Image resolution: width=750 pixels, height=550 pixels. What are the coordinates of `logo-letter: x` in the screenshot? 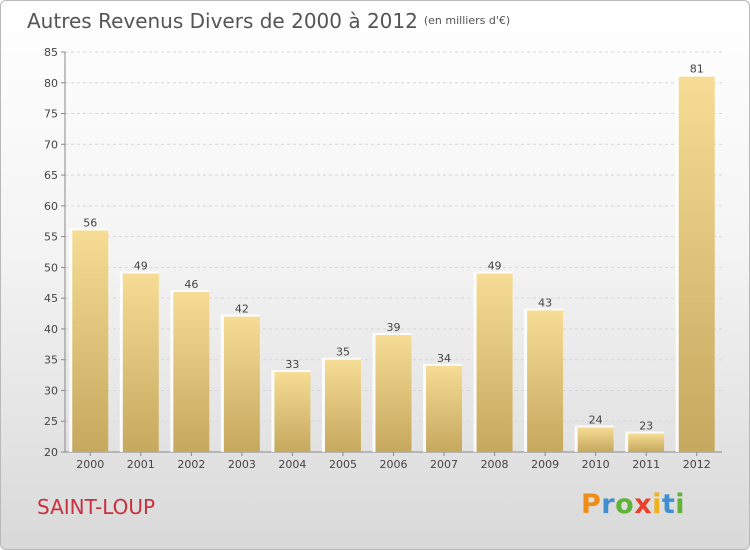 It's located at (643, 504).